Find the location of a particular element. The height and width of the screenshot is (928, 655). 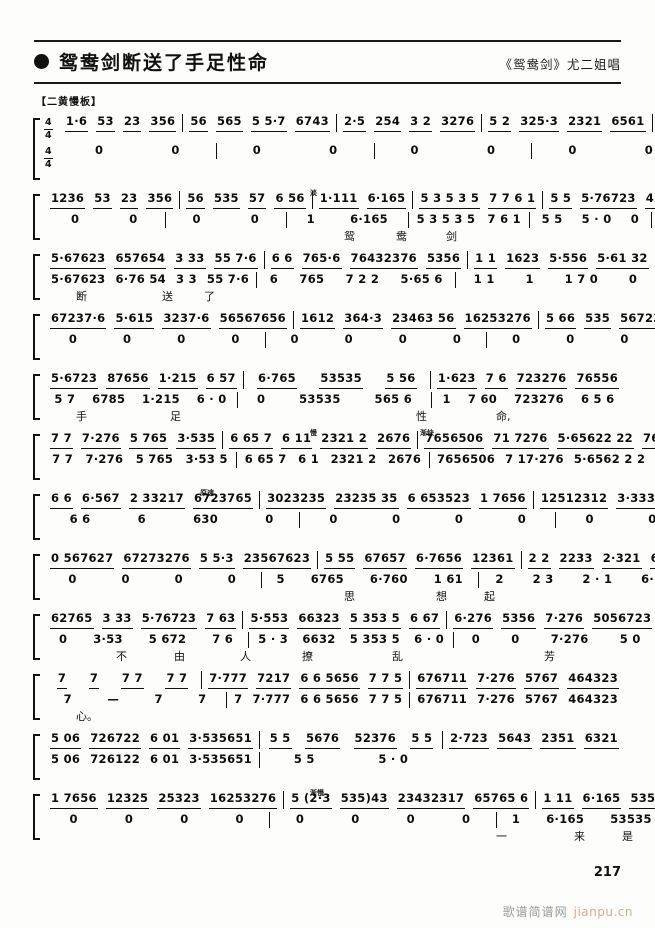

note-group: 1·215 is located at coordinates (177, 380).